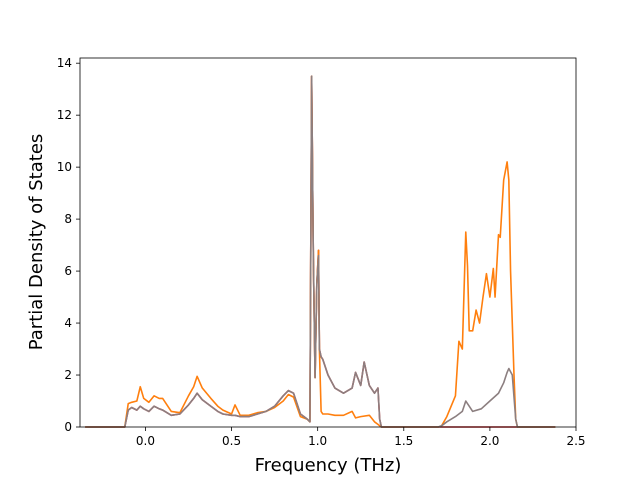 The width and height of the screenshot is (640, 480). I want to click on x-tick-label: 1.0, so click(317, 441).